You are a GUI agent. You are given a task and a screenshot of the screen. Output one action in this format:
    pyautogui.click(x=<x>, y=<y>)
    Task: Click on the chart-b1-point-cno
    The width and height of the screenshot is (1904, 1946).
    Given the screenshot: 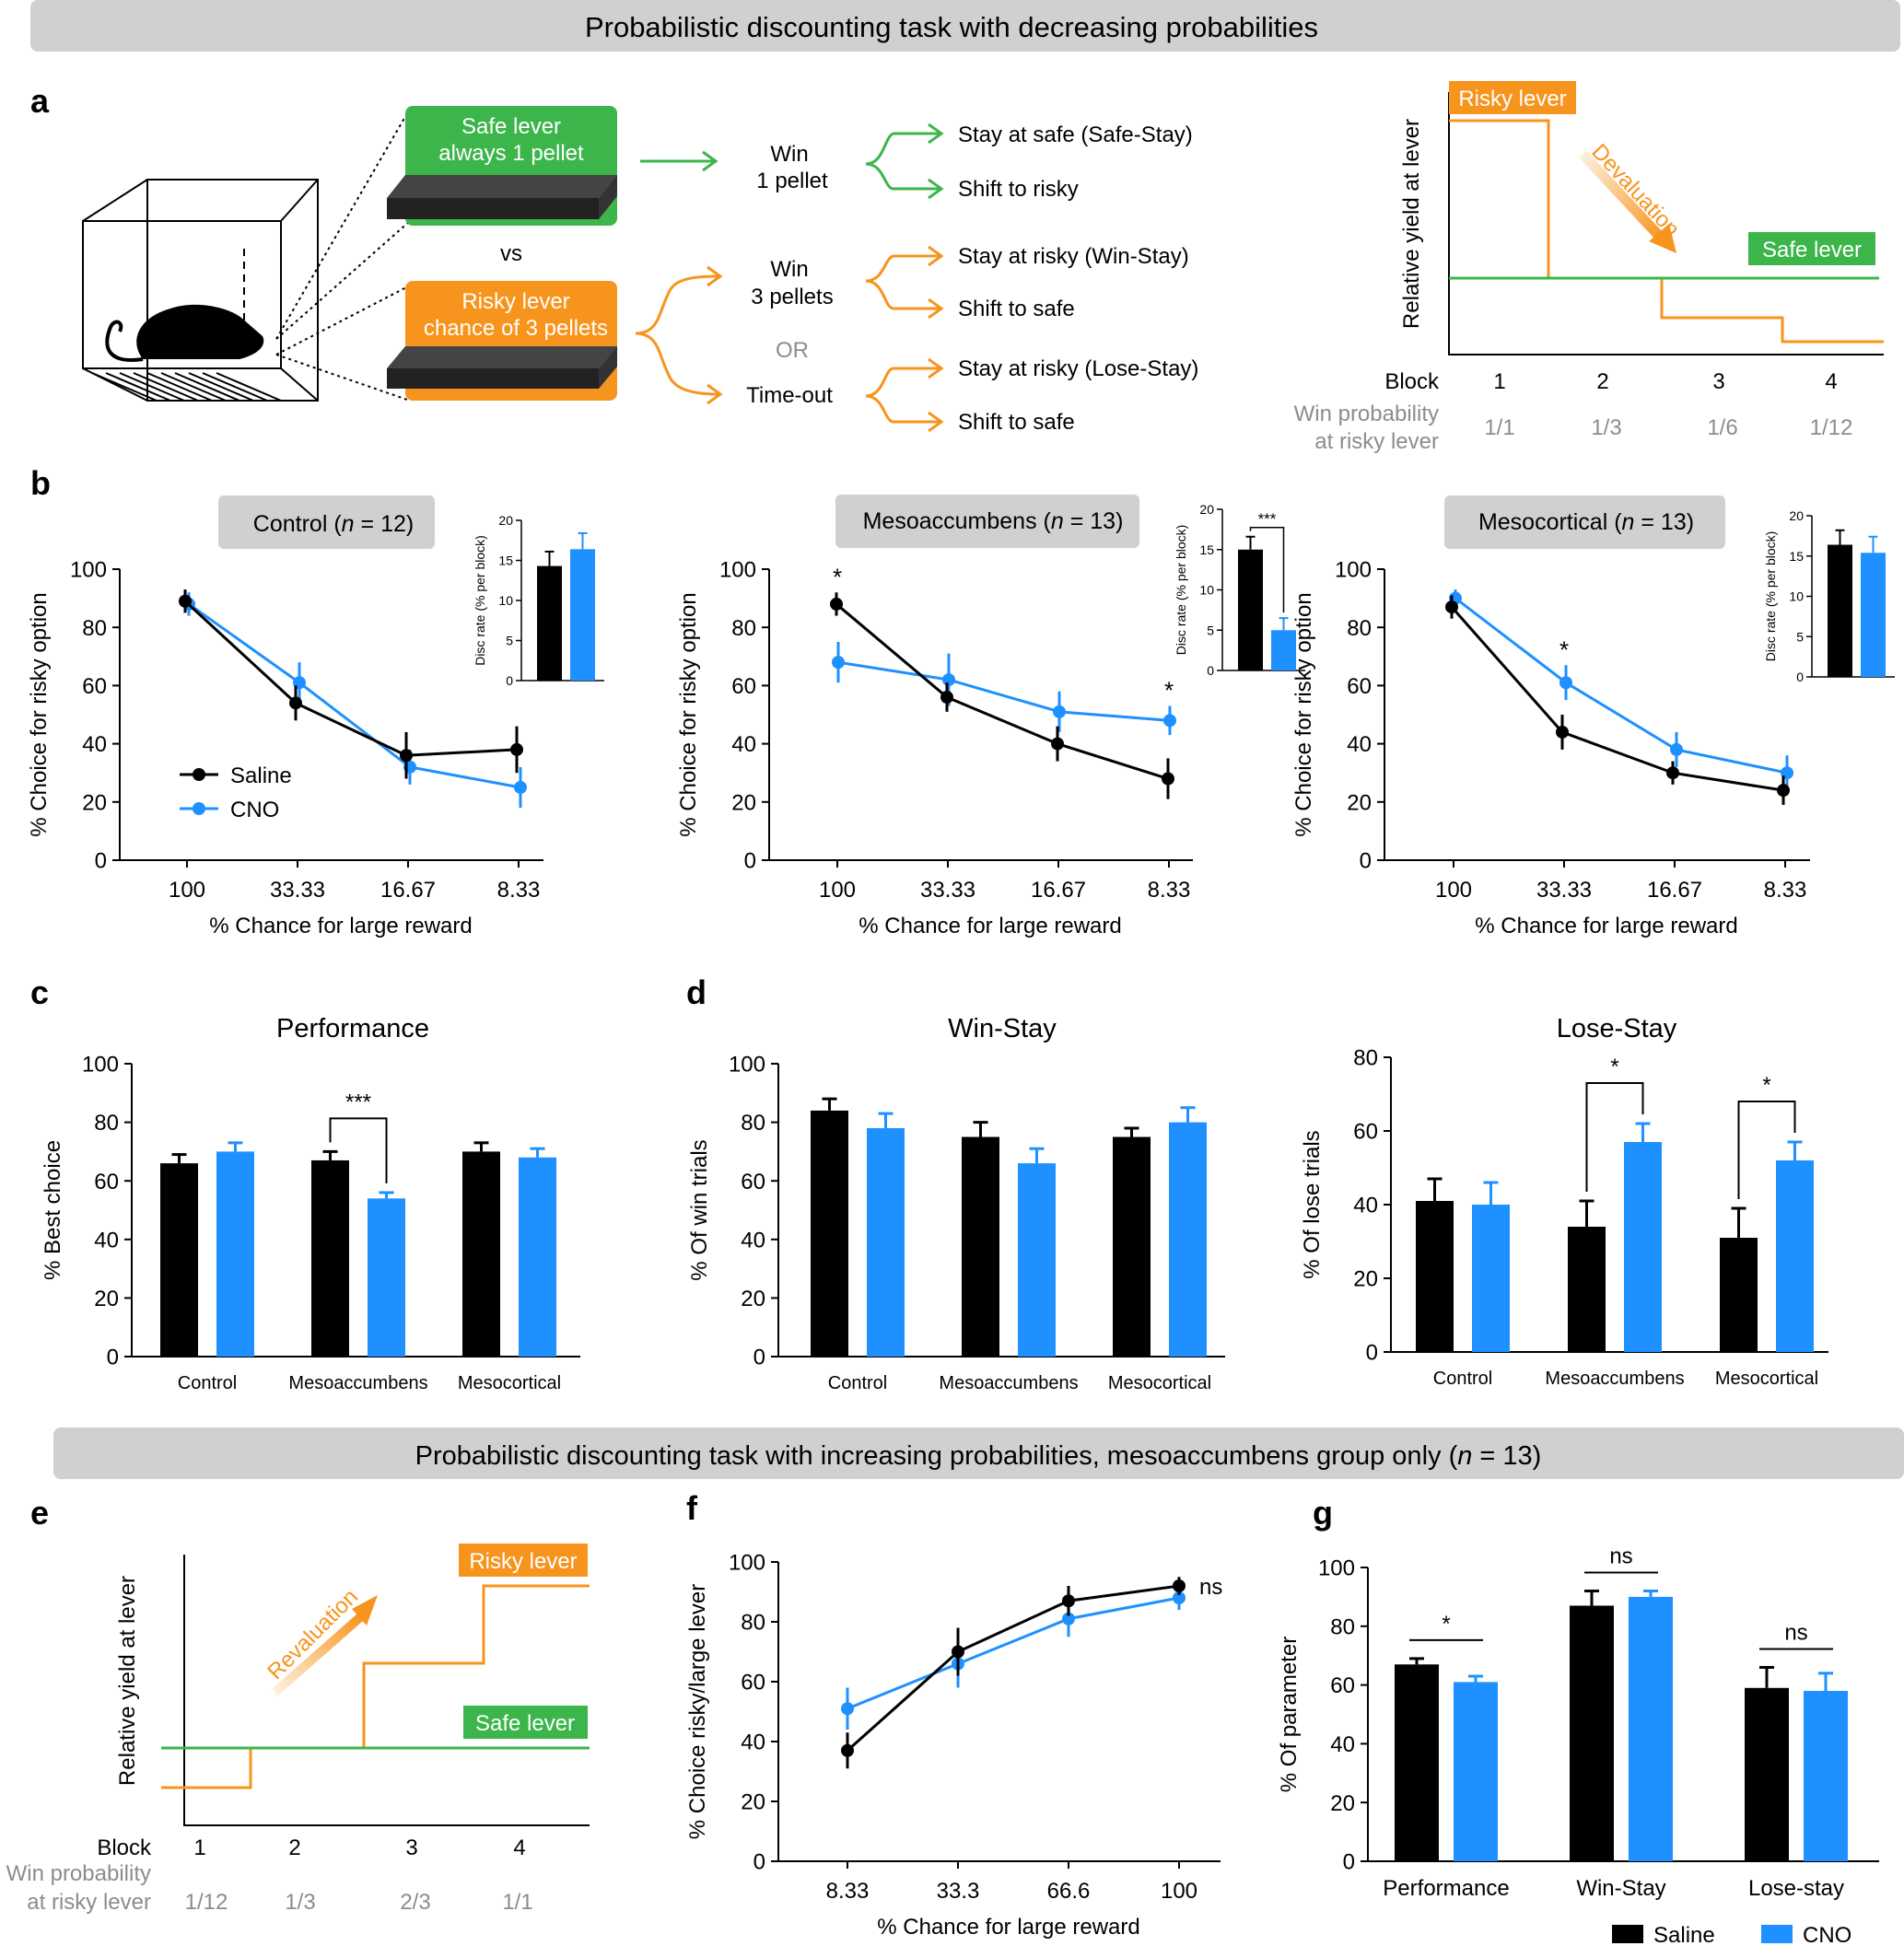 What is the action you would take?
    pyautogui.click(x=520, y=788)
    